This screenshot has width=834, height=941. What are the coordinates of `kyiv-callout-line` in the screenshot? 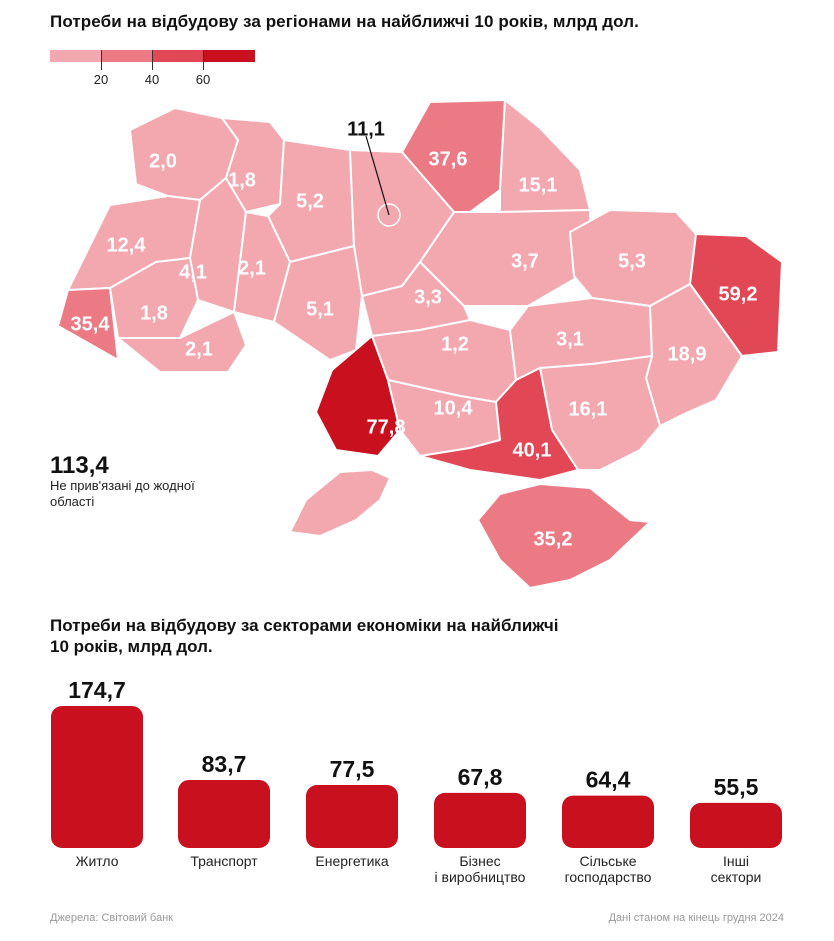 It's located at (377, 175).